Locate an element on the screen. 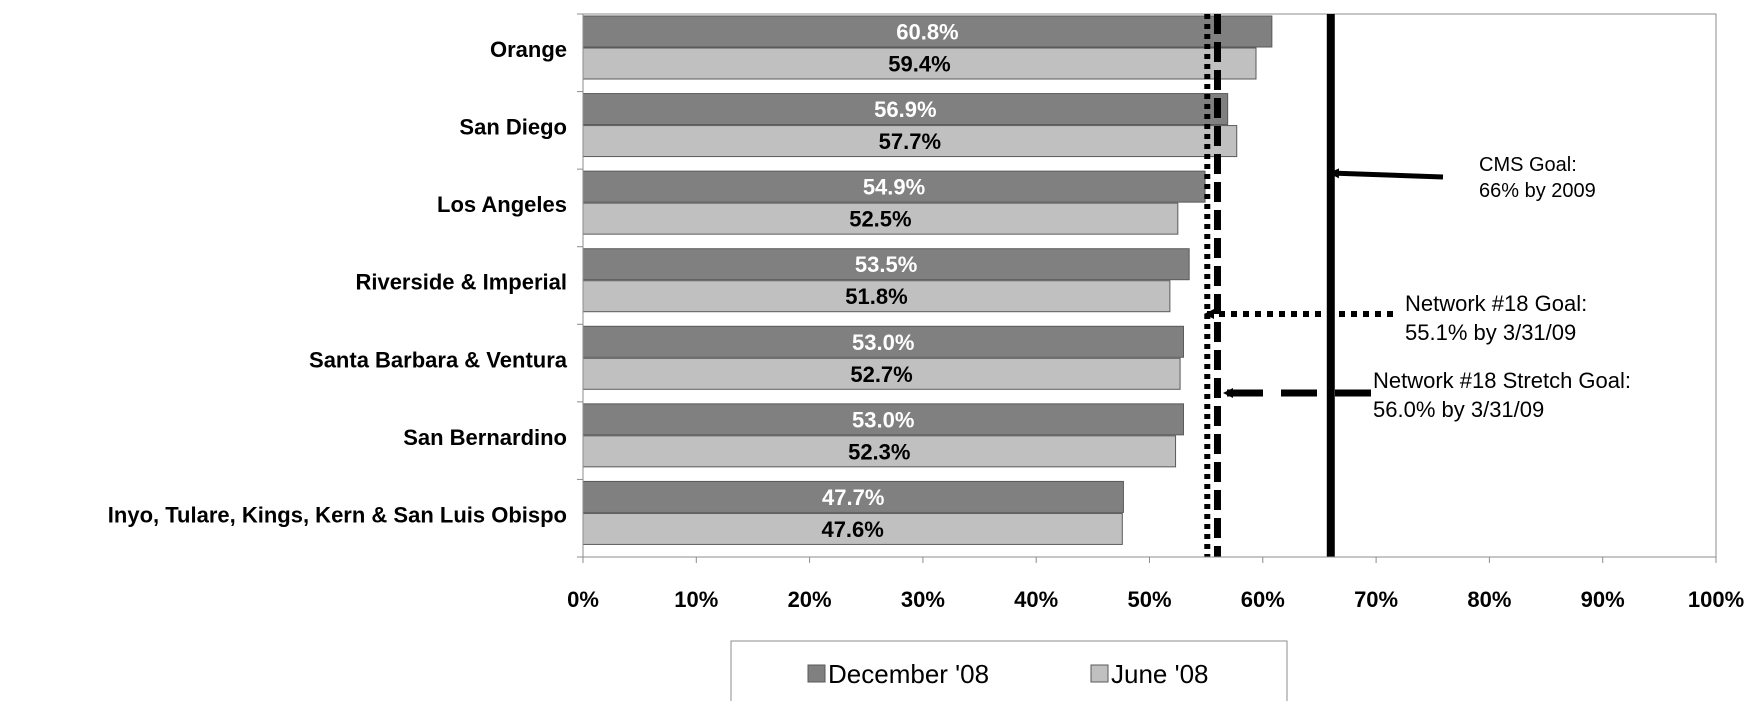  legend: December '08 June '08 is located at coordinates (1009, 670).